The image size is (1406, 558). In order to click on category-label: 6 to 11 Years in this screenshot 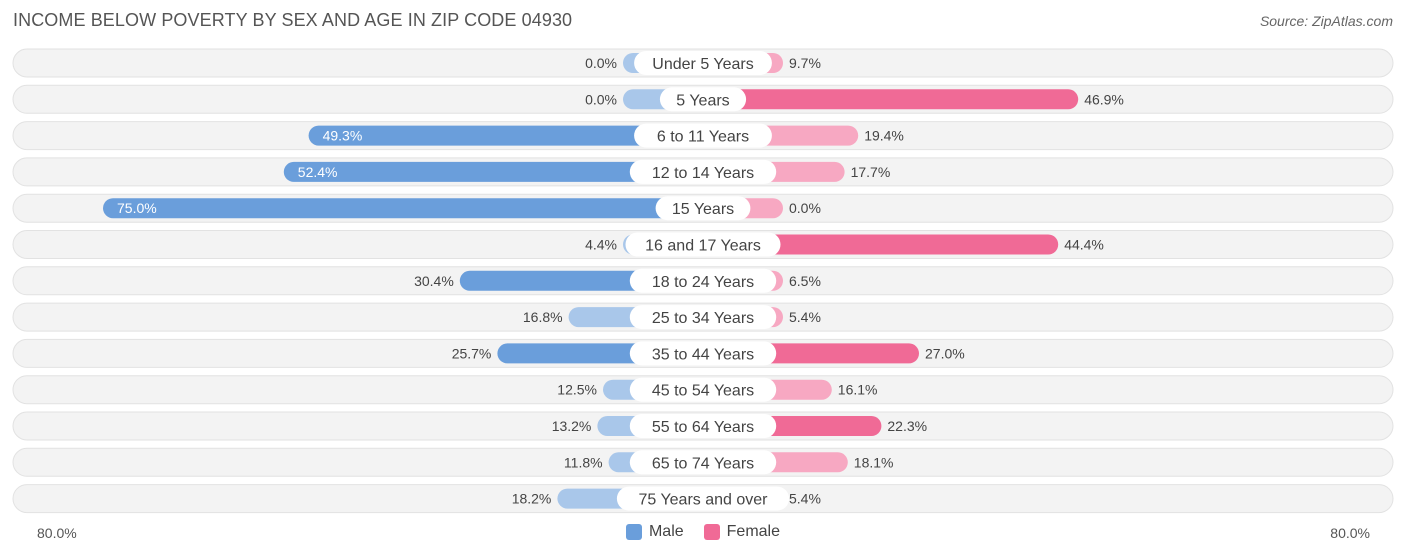, I will do `click(703, 137)`.